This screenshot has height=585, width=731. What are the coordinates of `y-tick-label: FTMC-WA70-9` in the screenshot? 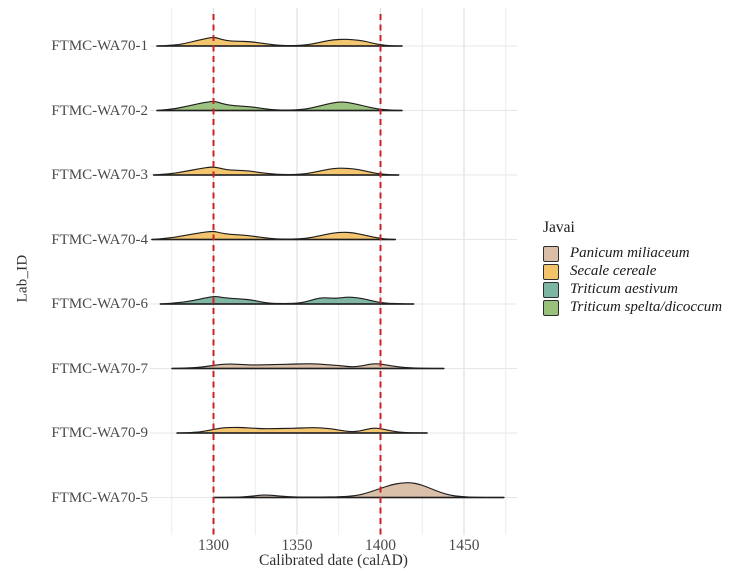 It's located at (99, 433).